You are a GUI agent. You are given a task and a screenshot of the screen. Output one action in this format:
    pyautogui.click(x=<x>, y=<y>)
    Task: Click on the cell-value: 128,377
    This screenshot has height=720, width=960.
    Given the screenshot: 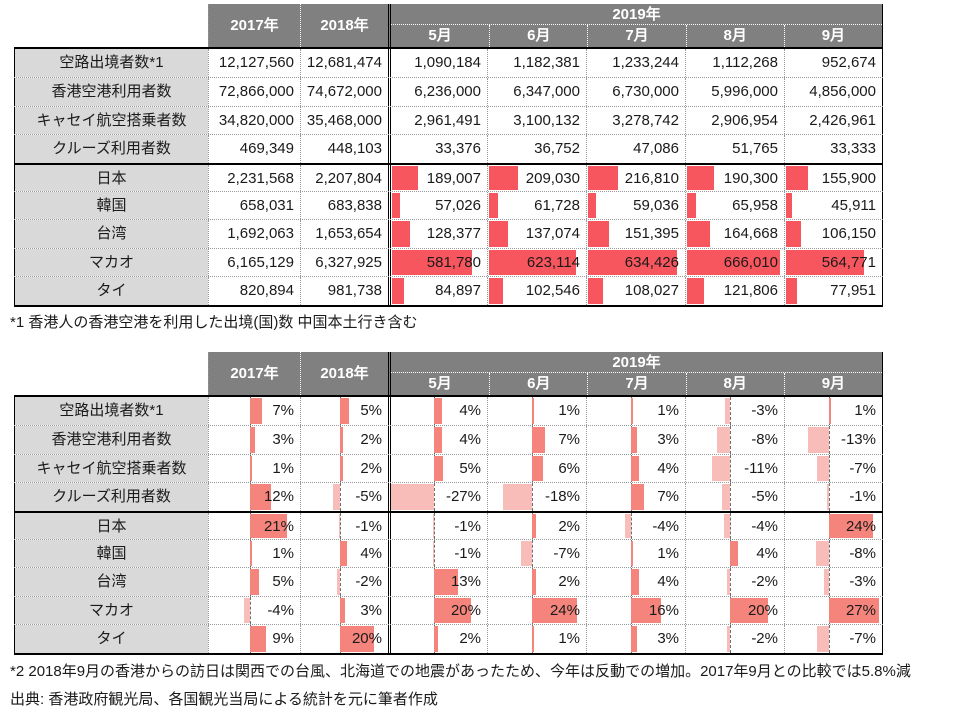 What is the action you would take?
    pyautogui.click(x=453, y=234)
    